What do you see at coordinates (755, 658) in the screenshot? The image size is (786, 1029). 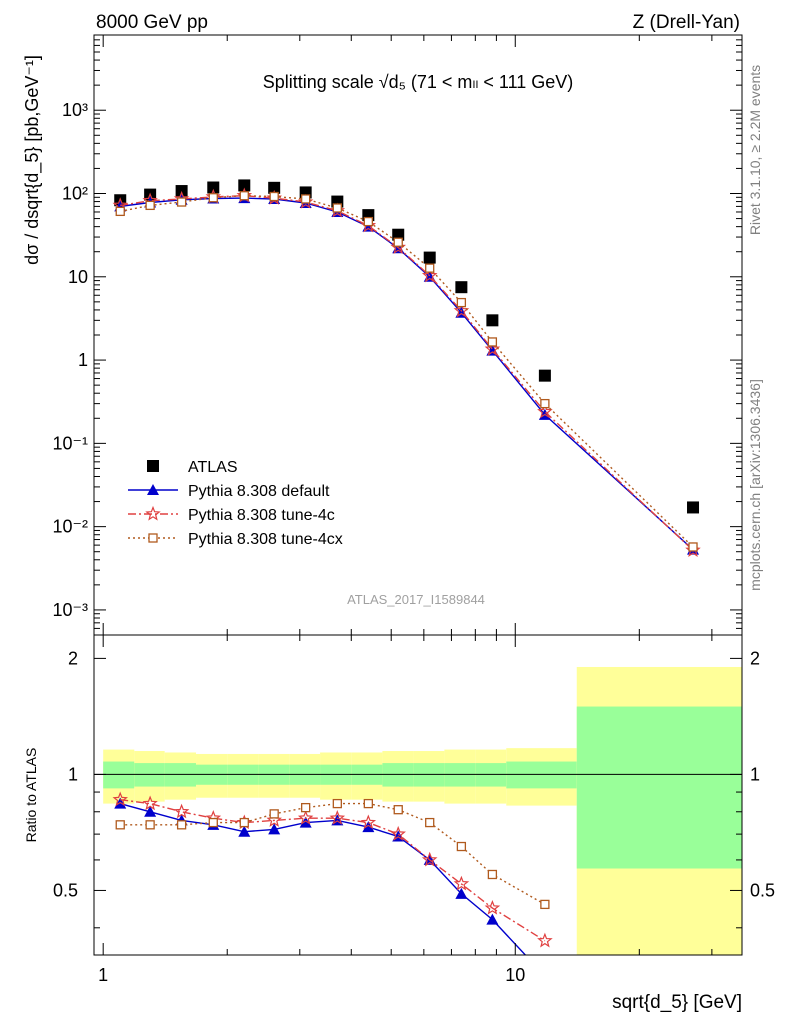 I see `ratio-tick-label-right: 2` at bounding box center [755, 658].